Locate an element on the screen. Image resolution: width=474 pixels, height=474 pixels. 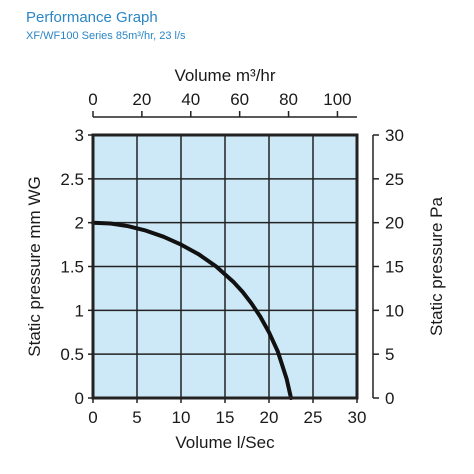
y-tick-label: 0.5 is located at coordinates (72, 354).